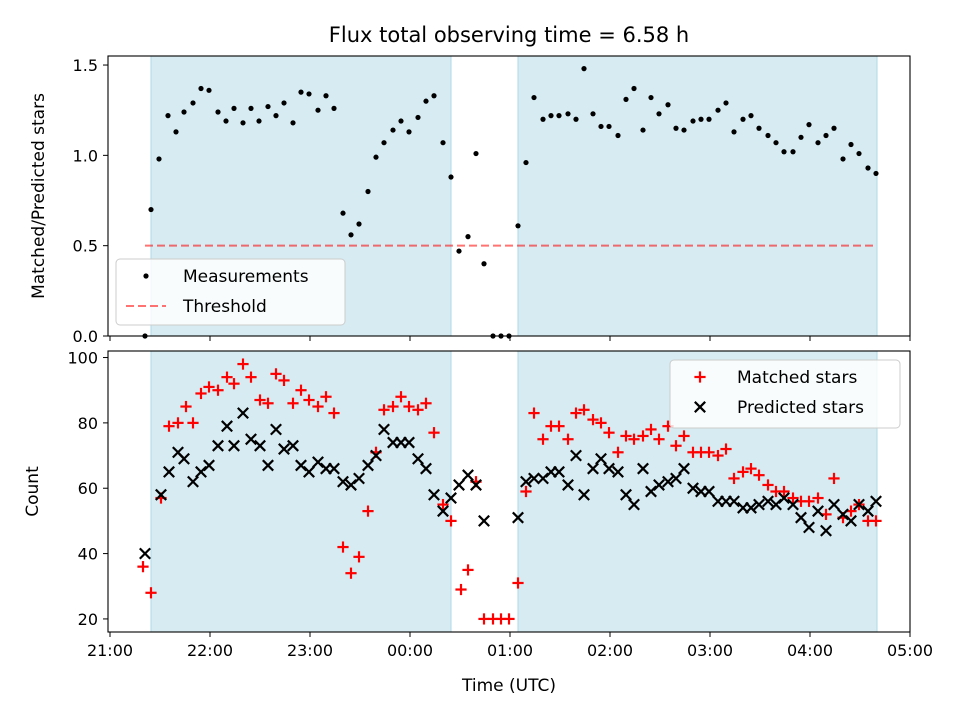 The height and width of the screenshot is (720, 960). Describe the element at coordinates (797, 378) in the screenshot. I see `count-legend-label: Matched stars` at that location.